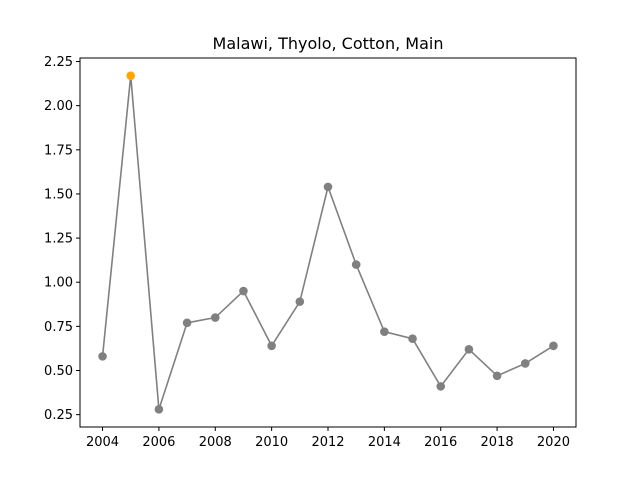  What do you see at coordinates (327, 442) in the screenshot?
I see `x-tick-label: 2012` at bounding box center [327, 442].